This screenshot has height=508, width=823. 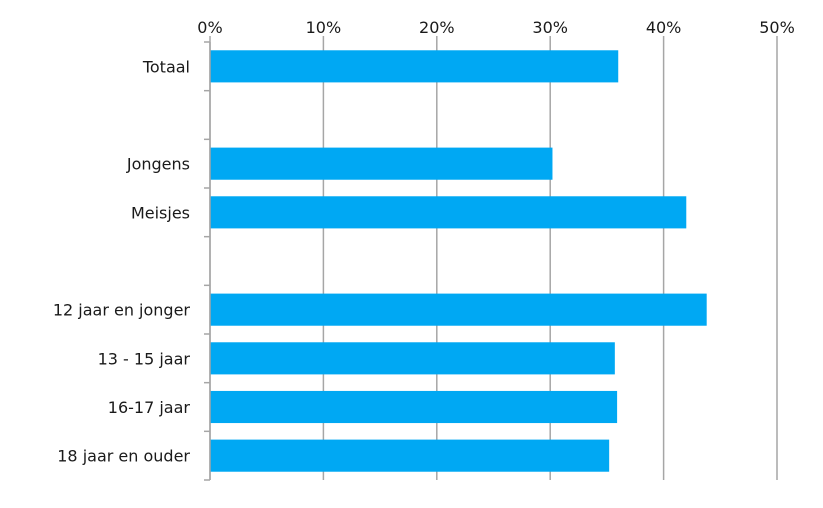 What do you see at coordinates (149, 407) in the screenshot?
I see `category-label: 16-17 jaar` at bounding box center [149, 407].